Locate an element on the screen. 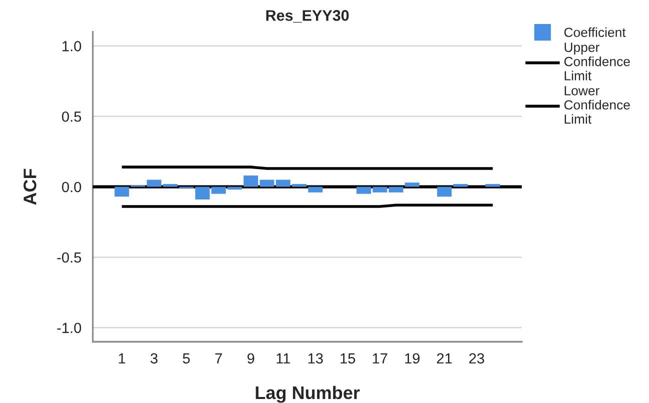 This screenshot has height=403, width=649. x-axis-title: Lag Number is located at coordinates (308, 394).